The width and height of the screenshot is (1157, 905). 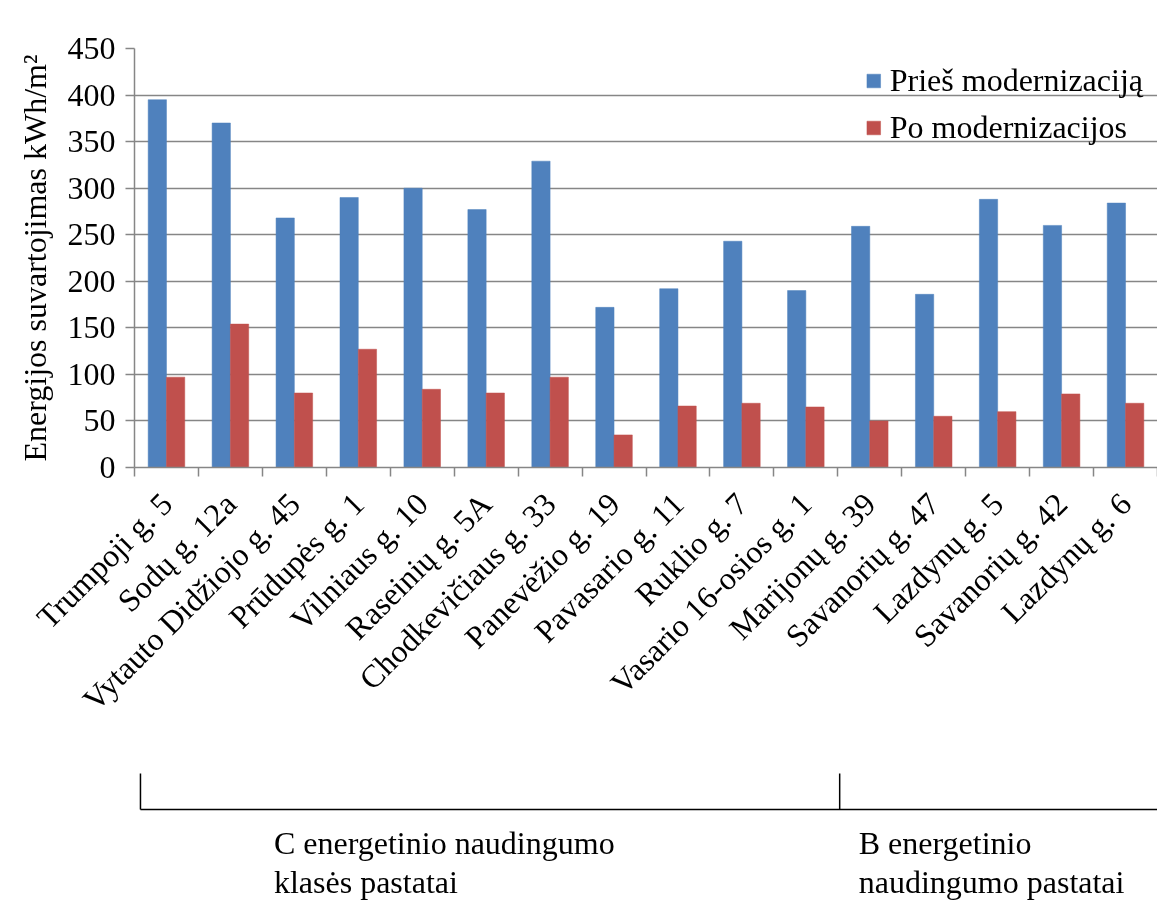 What do you see at coordinates (91, 141) in the screenshot?
I see `y-tick-label: 350` at bounding box center [91, 141].